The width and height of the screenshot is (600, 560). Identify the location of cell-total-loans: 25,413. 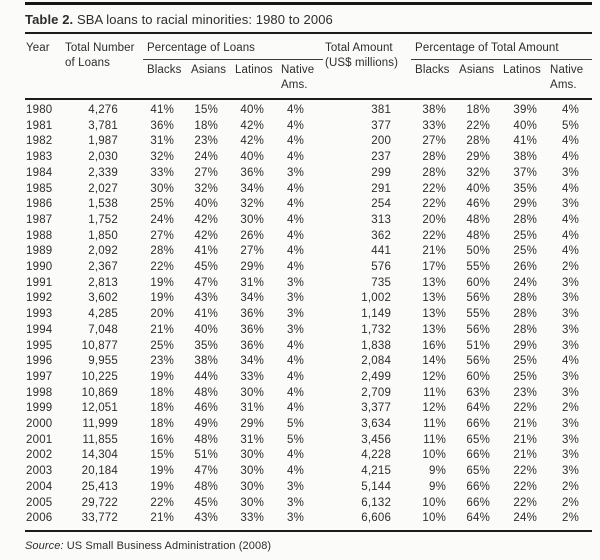
(99, 486).